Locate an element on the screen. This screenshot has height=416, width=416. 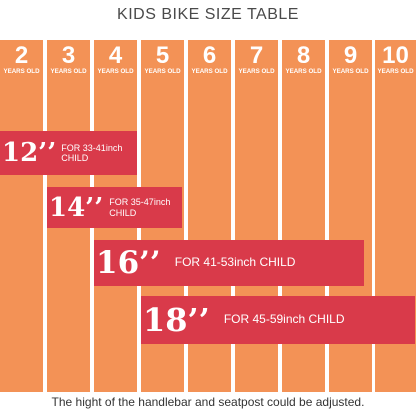
age-header: 8 YEARS OLD is located at coordinates (303, 57).